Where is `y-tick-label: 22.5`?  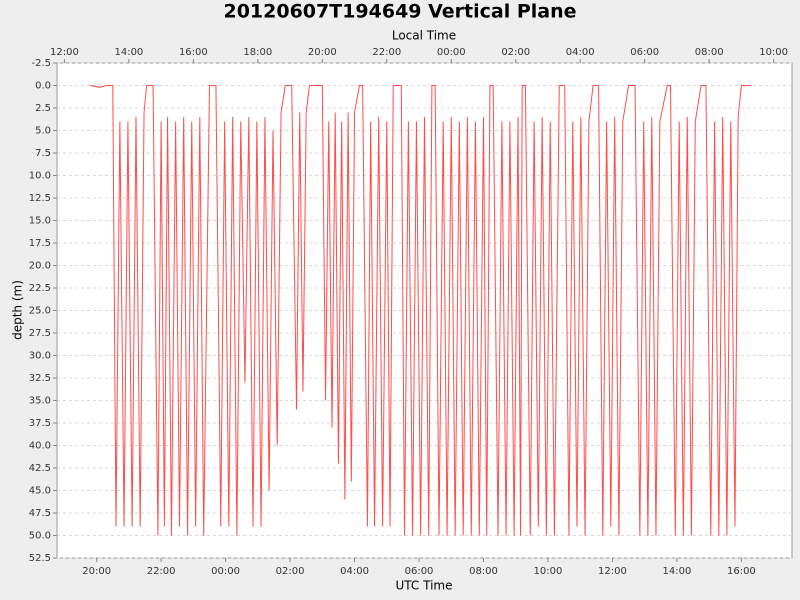 y-tick-label: 22.5 is located at coordinates (40, 288).